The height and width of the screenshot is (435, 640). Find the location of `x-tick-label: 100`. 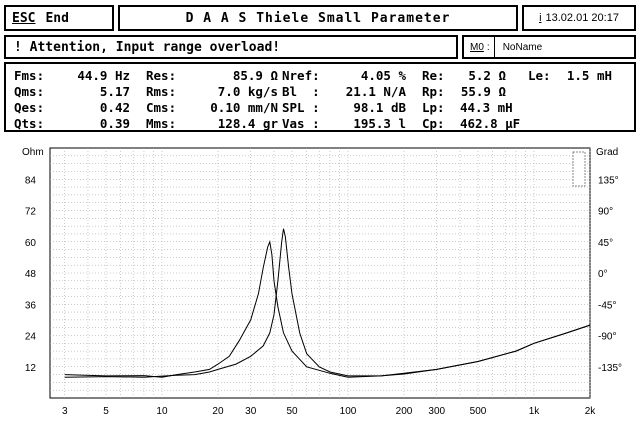

x-tick-label: 100 is located at coordinates (348, 411).